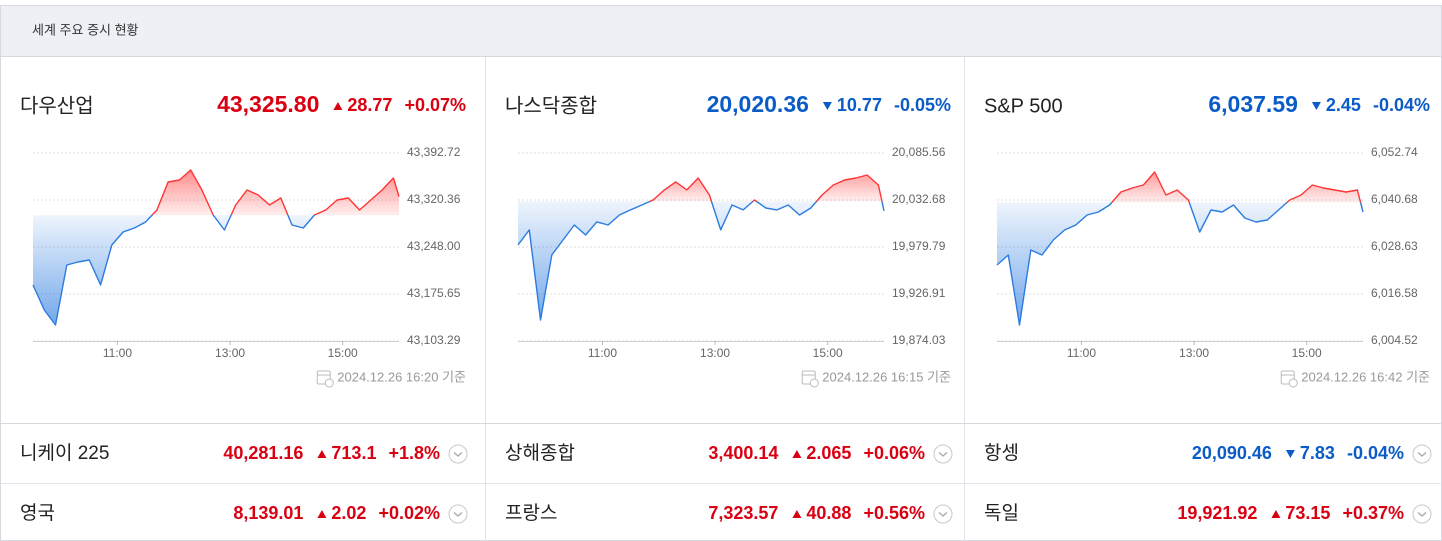 The height and width of the screenshot is (541, 1442). What do you see at coordinates (919, 152) in the screenshot?
I see `y-tick-label: 20,085.56` at bounding box center [919, 152].